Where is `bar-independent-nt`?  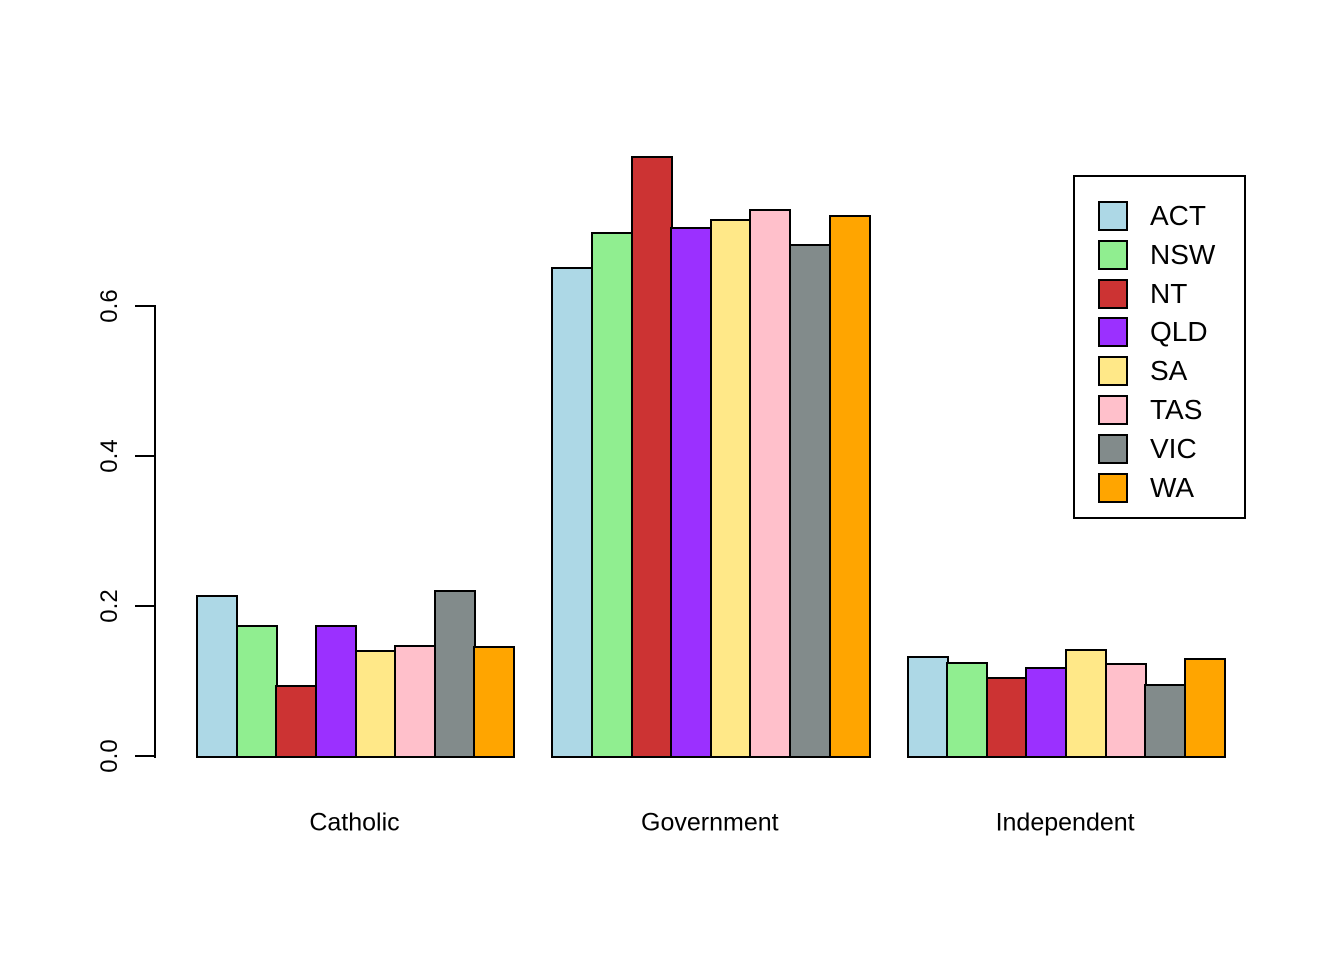
bar-independent-nt is located at coordinates (1007, 717).